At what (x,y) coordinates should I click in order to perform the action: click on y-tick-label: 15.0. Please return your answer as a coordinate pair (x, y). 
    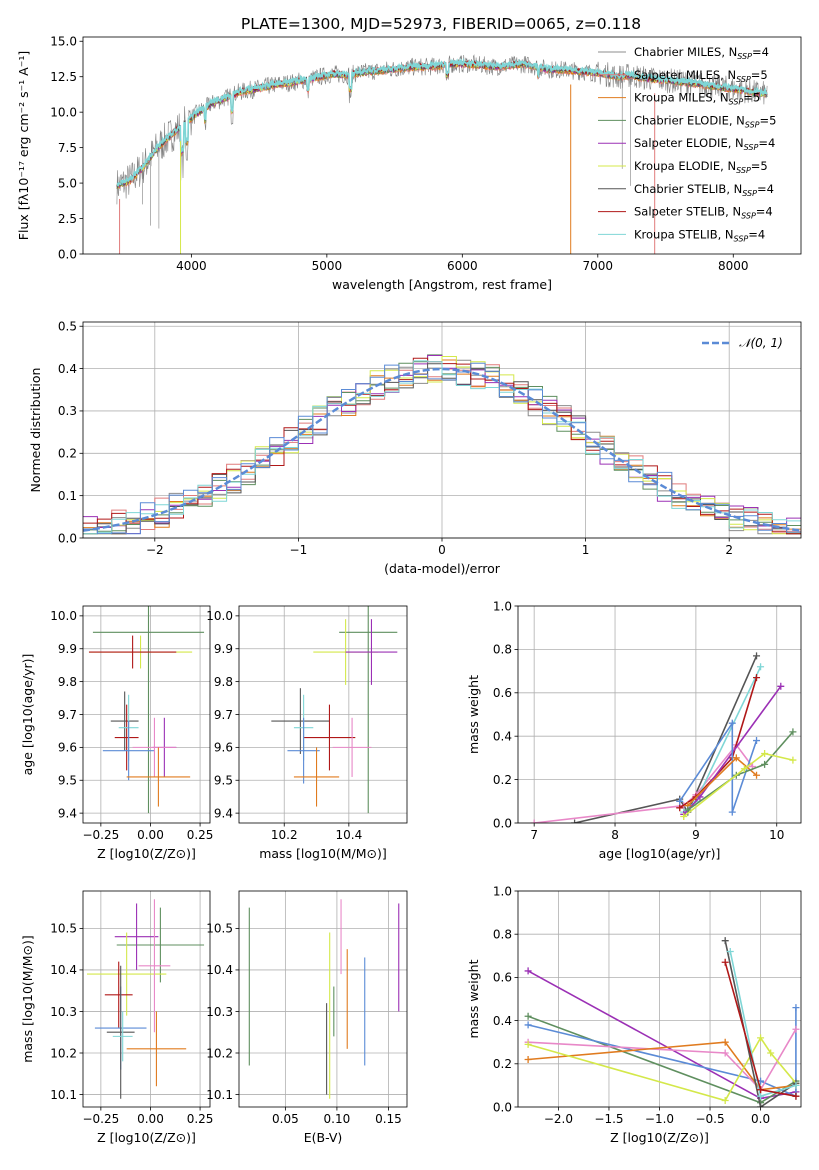
    Looking at the image, I should click on (63, 42).